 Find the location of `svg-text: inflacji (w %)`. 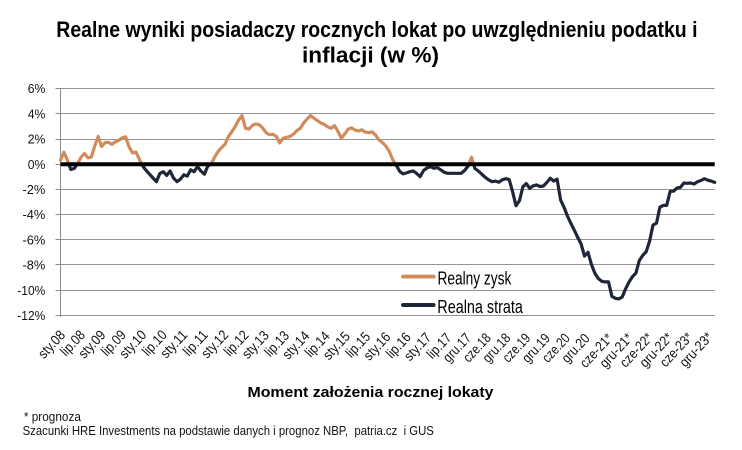

svg-text: inflacji (w %) is located at coordinates (370, 54).